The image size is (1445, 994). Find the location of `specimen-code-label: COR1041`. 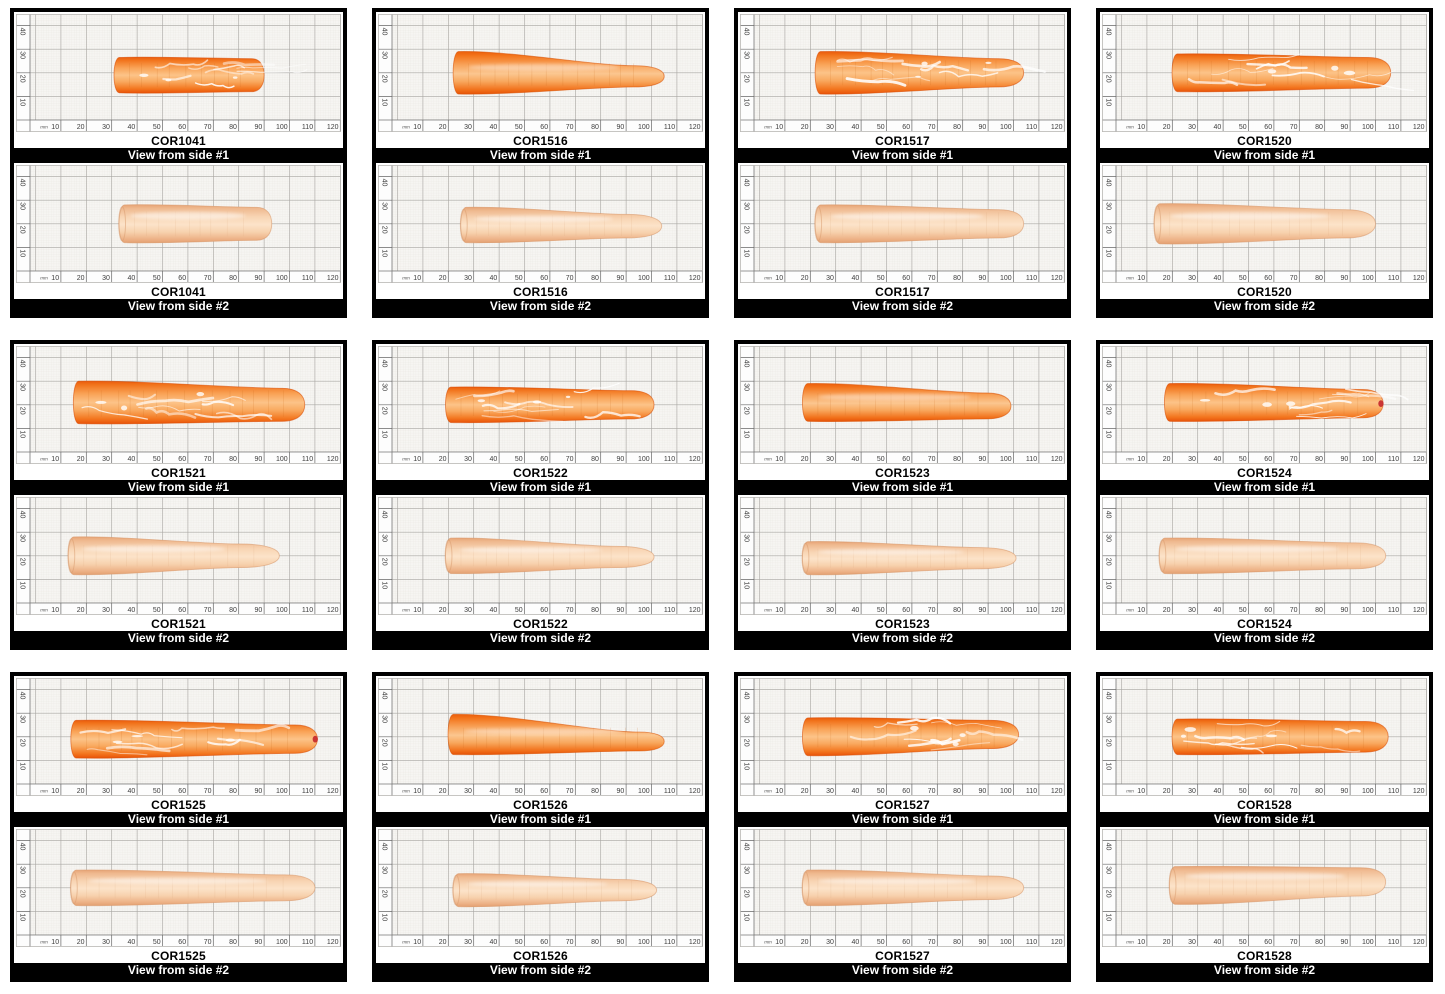

specimen-code-label: COR1041 is located at coordinates (178, 141).